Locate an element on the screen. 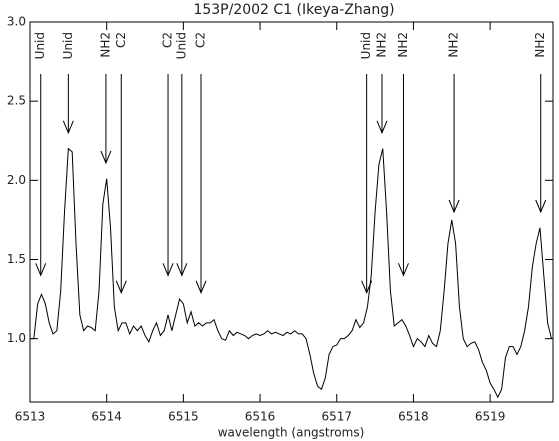  x-tick-label: 6518 is located at coordinates (413, 417).